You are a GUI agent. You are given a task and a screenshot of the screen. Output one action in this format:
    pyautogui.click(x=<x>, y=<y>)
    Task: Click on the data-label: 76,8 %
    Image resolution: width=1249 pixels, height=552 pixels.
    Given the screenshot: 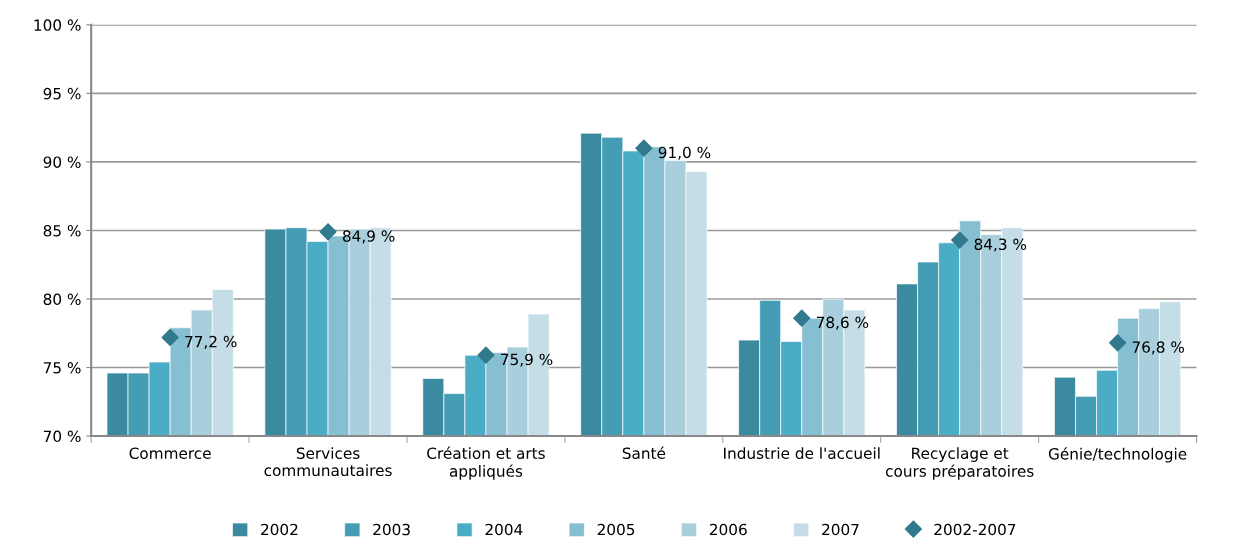 What is the action you would take?
    pyautogui.click(x=1158, y=348)
    